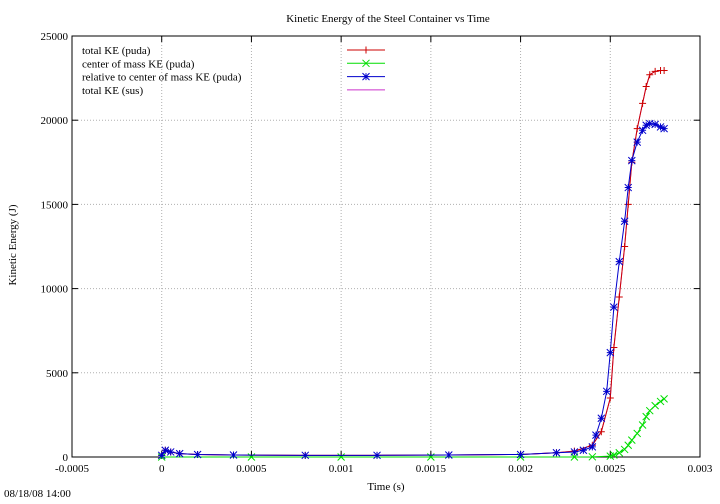 This screenshot has height=504, width=720. I want to click on y-tick-label: 10000, so click(55, 290).